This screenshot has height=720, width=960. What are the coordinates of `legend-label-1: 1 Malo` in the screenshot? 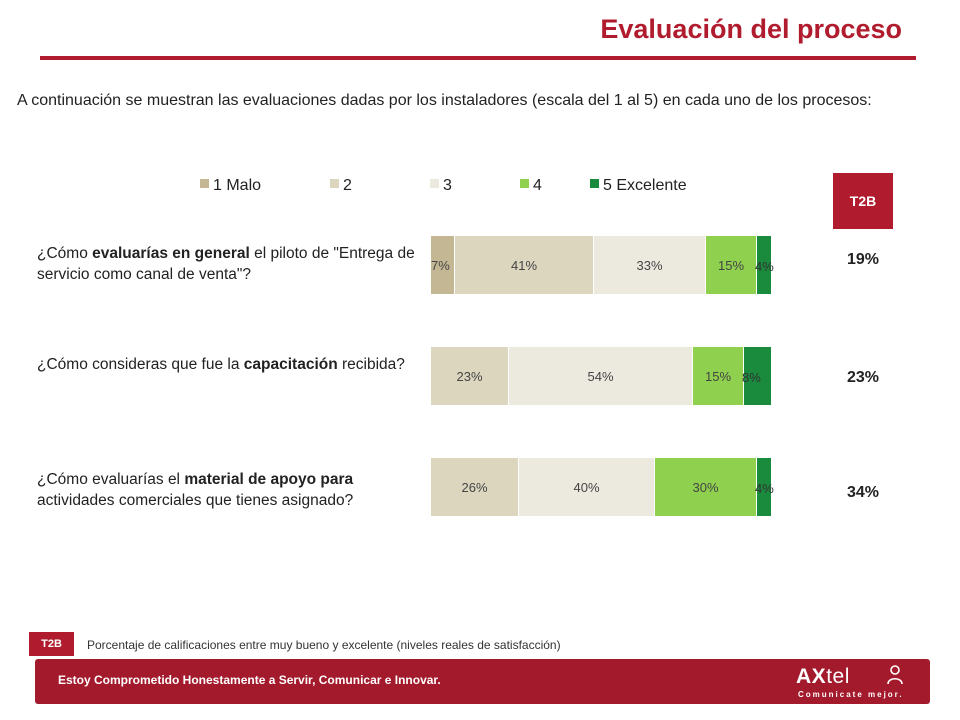 It's located at (237, 185).